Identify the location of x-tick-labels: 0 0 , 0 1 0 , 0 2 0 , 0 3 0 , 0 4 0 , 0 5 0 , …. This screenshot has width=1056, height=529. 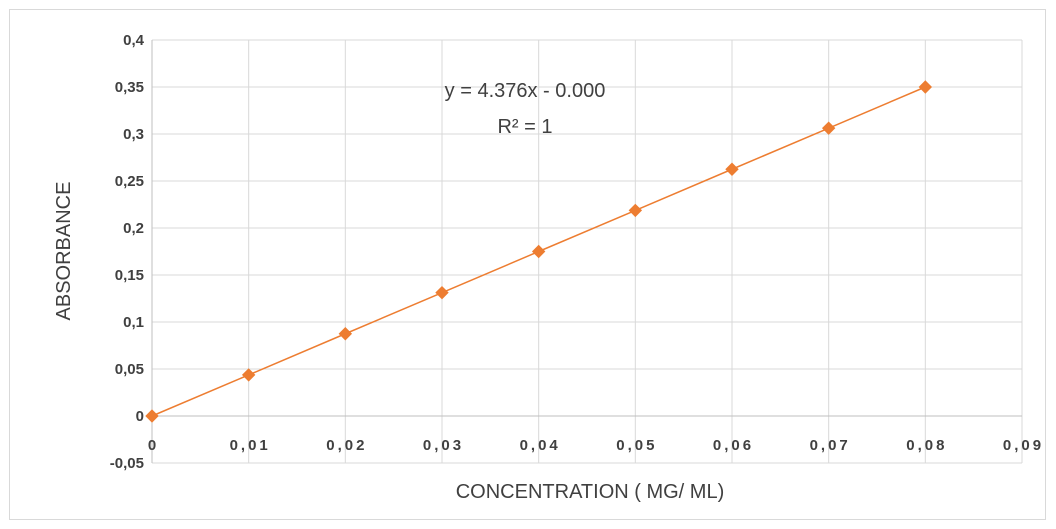
(594, 445).